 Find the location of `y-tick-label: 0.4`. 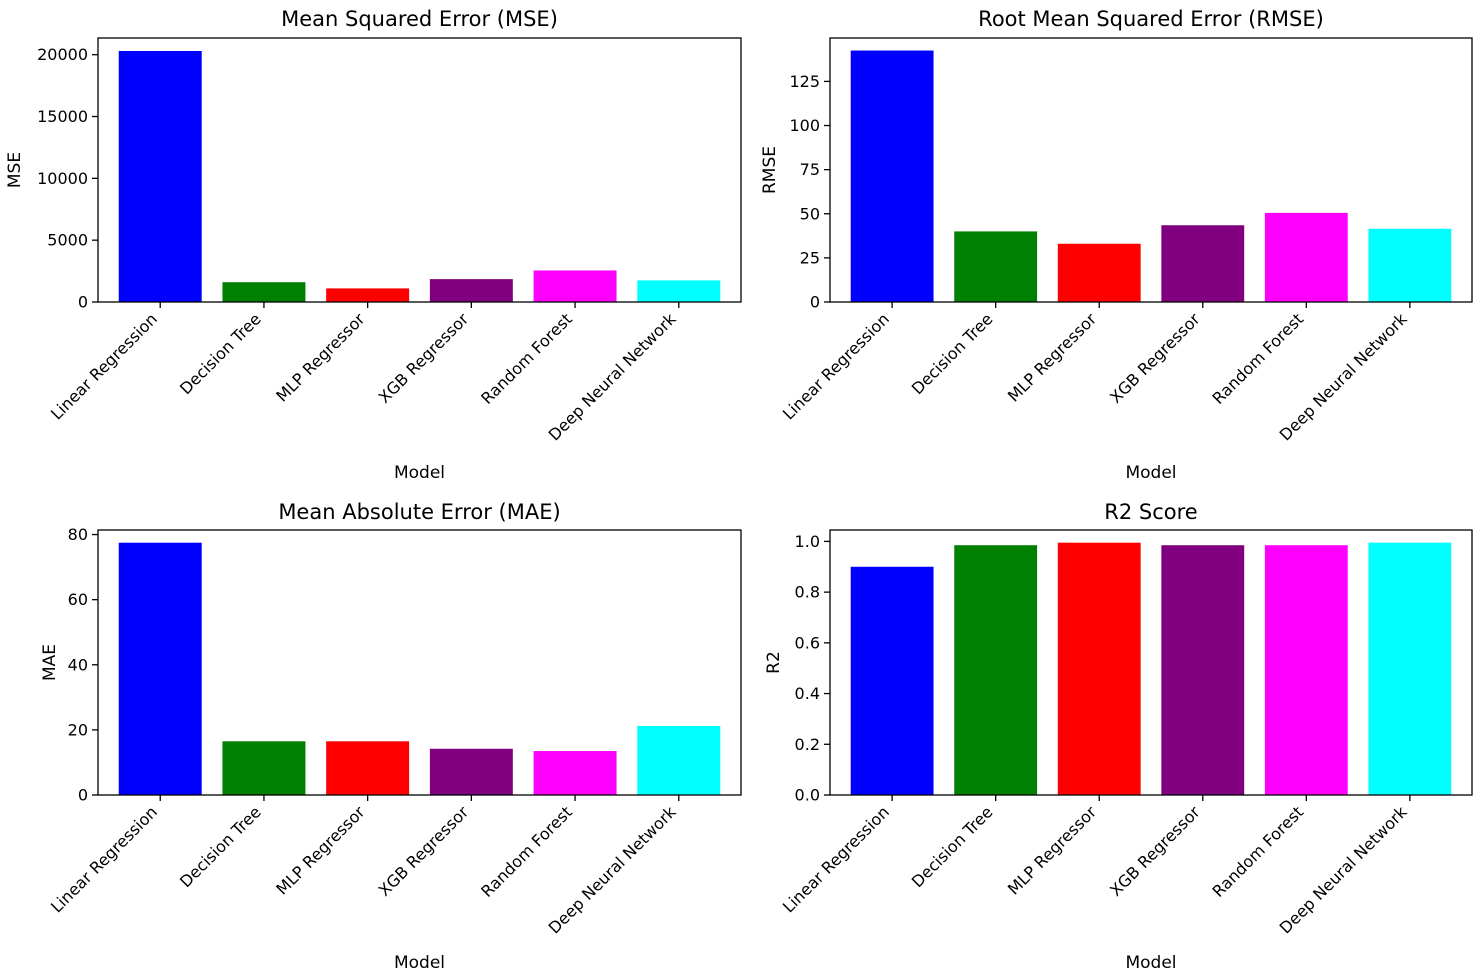

y-tick-label: 0.4 is located at coordinates (807, 693).